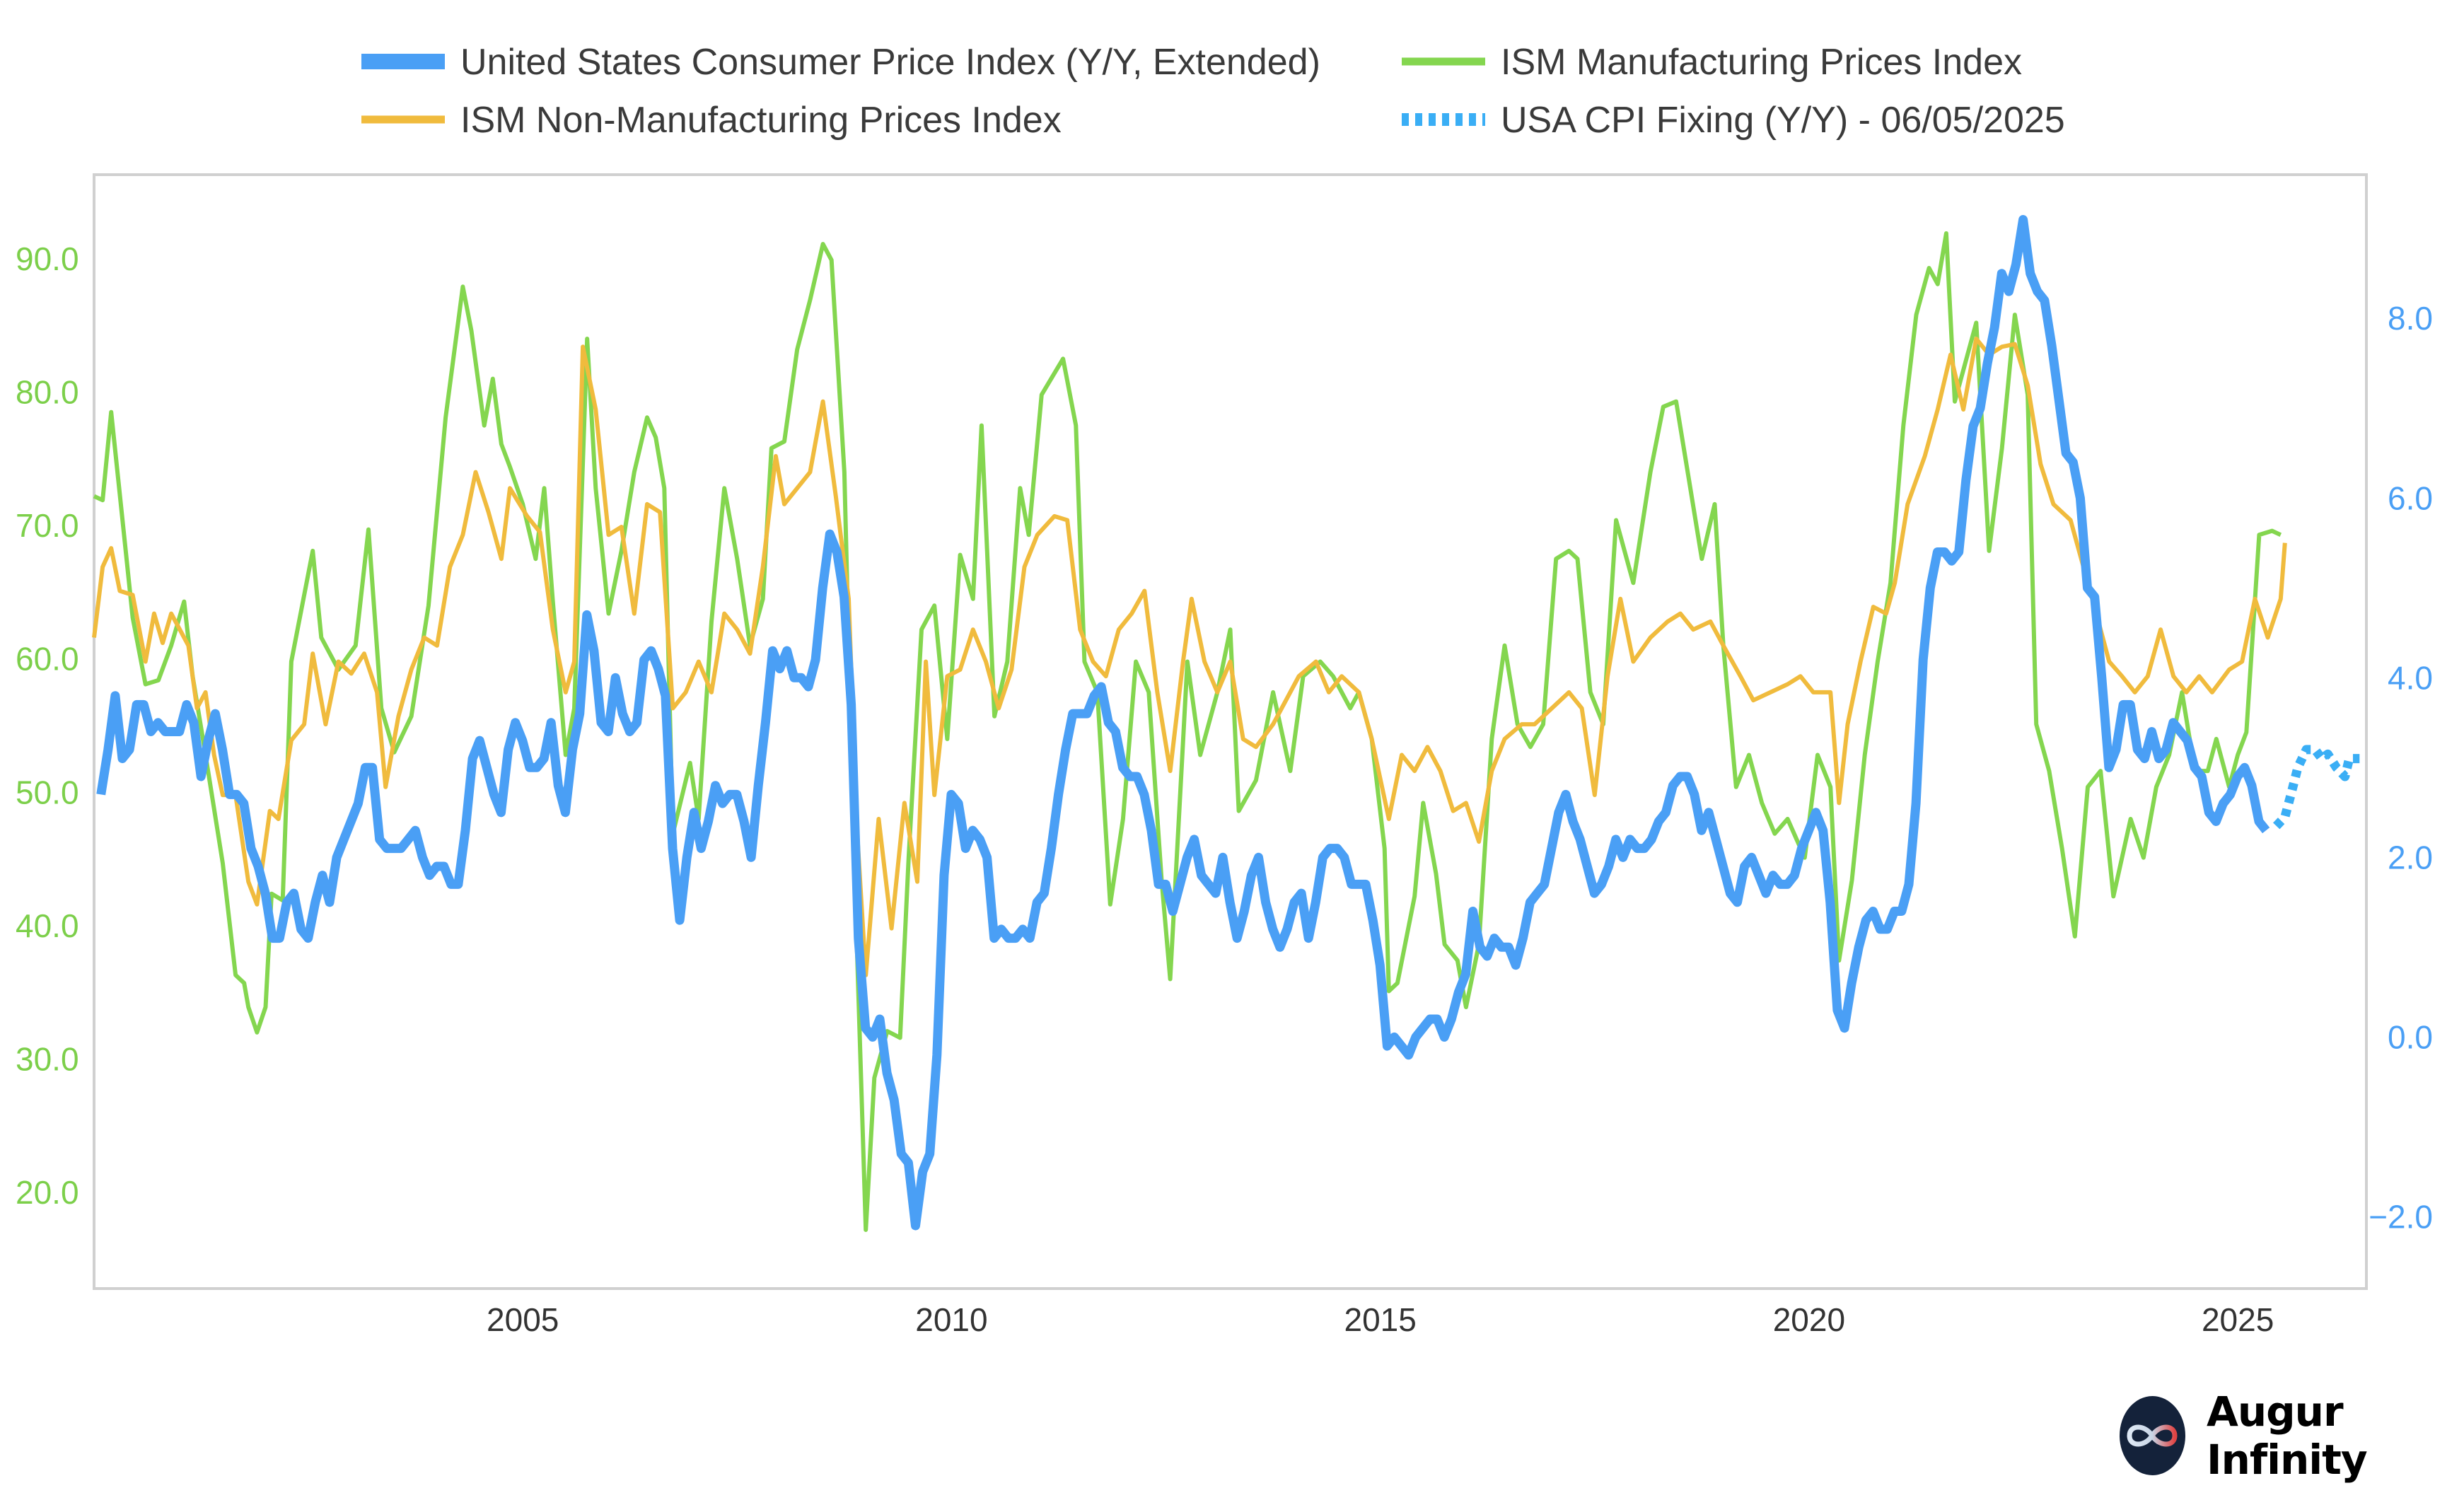 The width and height of the screenshot is (2464, 1488). I want to click on right-tick-label: −2.0, so click(2401, 1217).